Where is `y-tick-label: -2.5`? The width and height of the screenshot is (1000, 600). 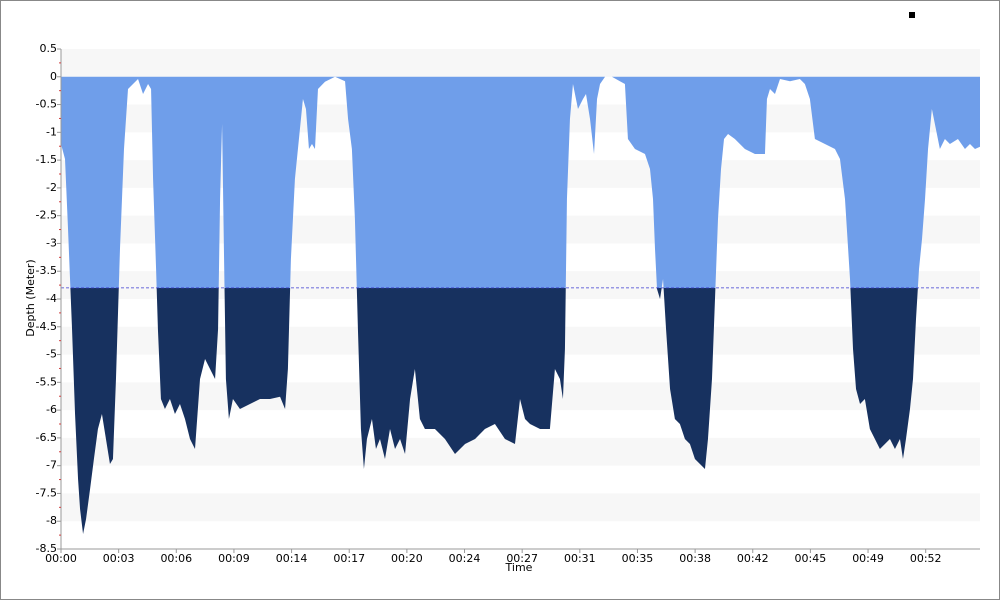 y-tick-label: -2.5 is located at coordinates (46, 215).